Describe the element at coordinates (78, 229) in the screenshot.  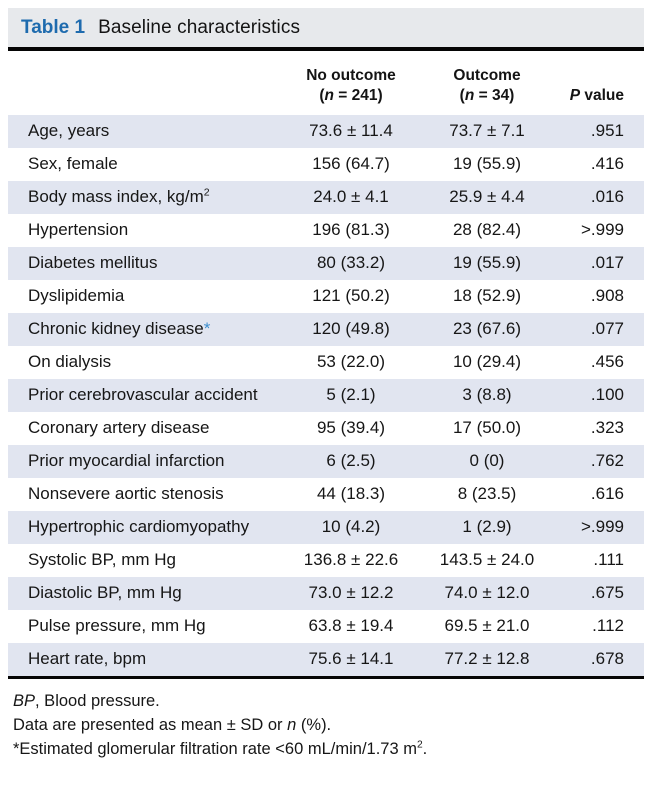
I see `row-label: Hypertension` at that location.